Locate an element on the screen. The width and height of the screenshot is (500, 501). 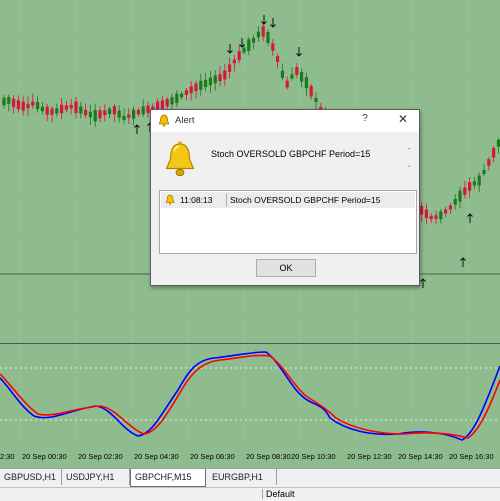
scroll-up-icon: ⌃ is located at coordinates (409, 151).